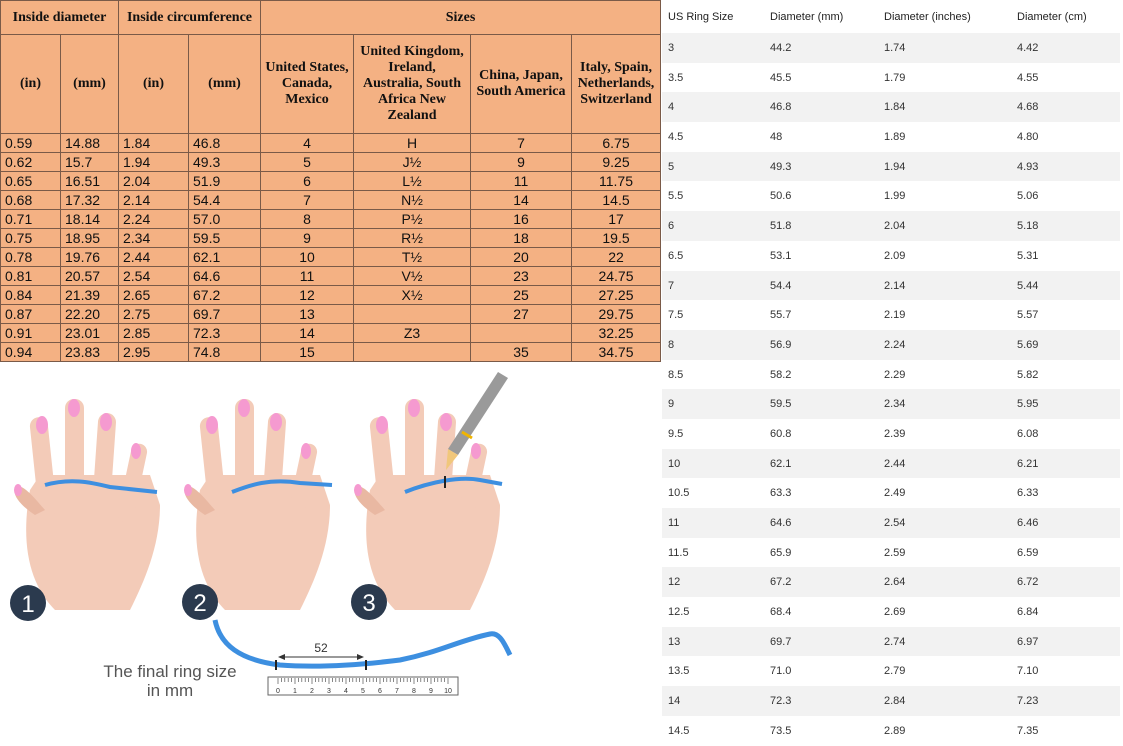  What do you see at coordinates (944, 404) in the screenshot?
I see `table-cell: 2.34` at bounding box center [944, 404].